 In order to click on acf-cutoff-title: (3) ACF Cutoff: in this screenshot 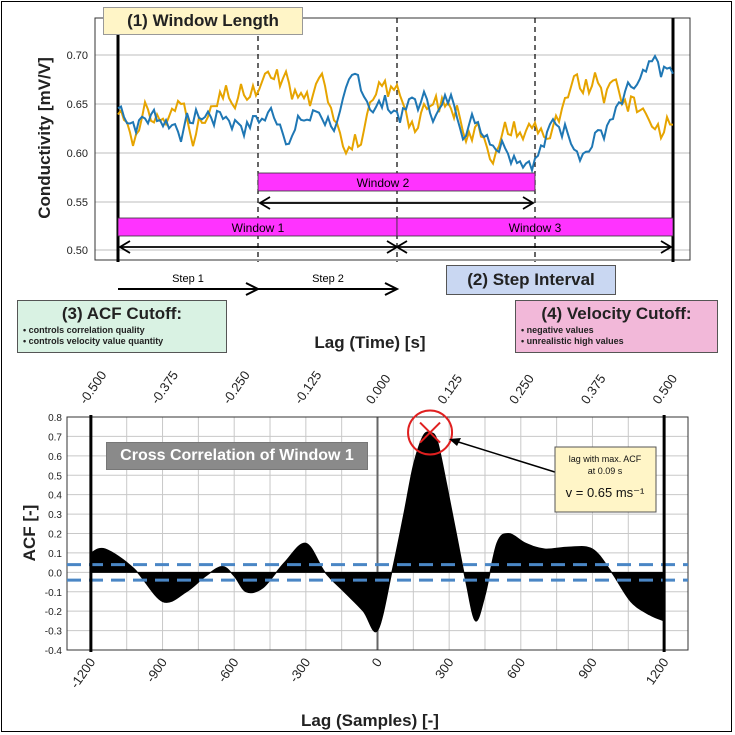, I will do `click(122, 313)`.